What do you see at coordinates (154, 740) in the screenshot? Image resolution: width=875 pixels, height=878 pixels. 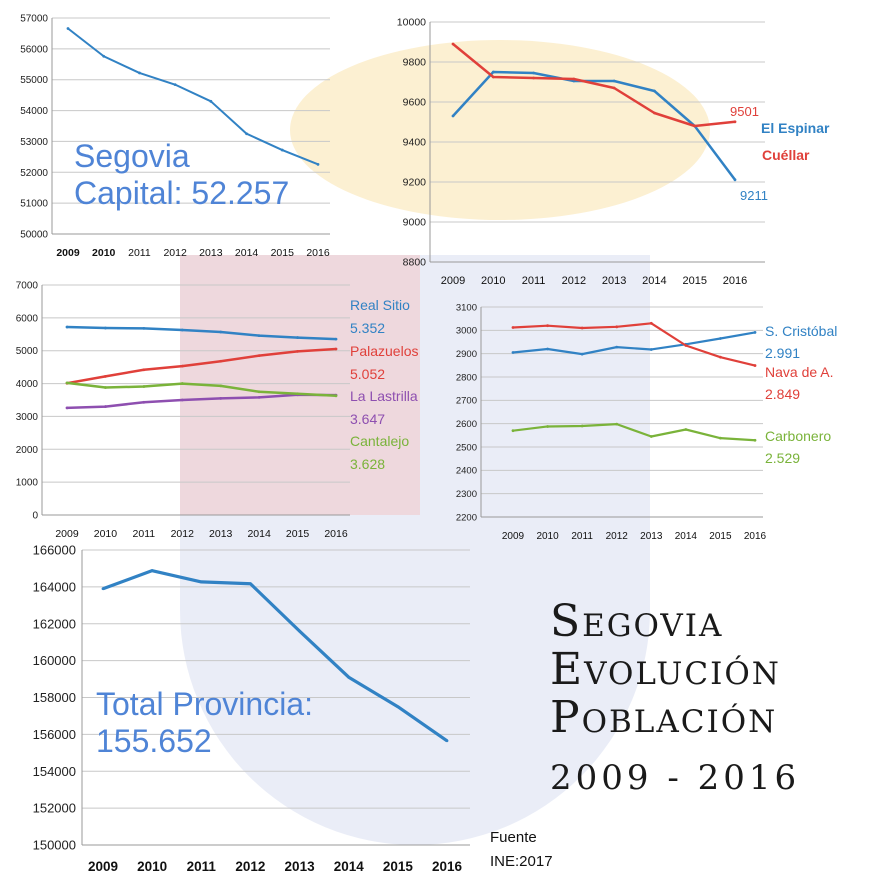 I see `provincia-label-line2: 155.652` at bounding box center [154, 740].